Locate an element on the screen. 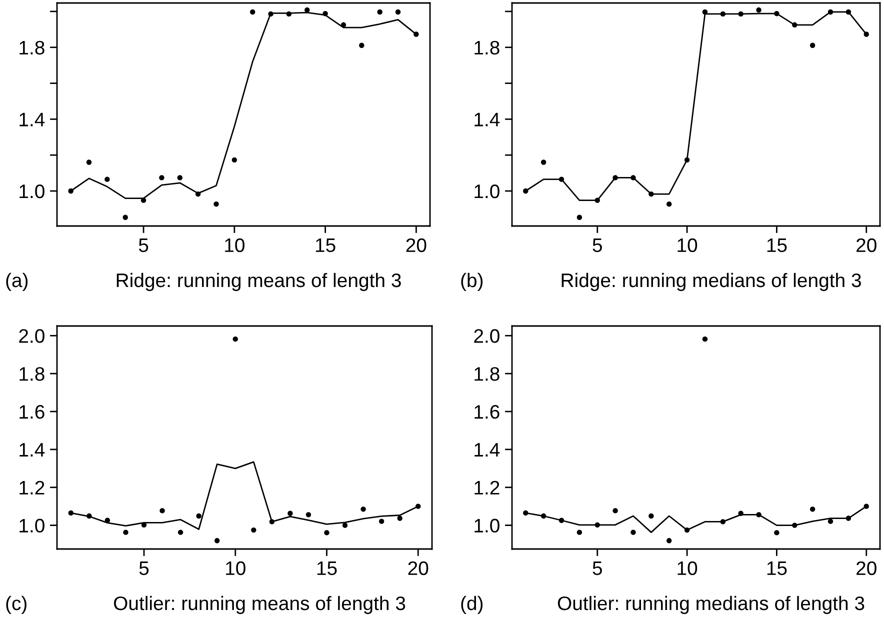  text: (a) is located at coordinates (17, 282).